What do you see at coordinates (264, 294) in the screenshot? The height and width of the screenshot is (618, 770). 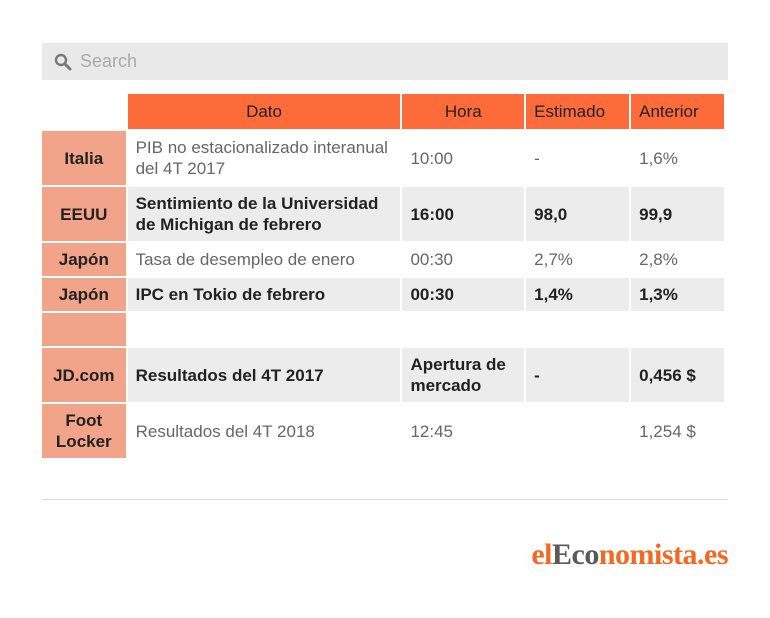 I see `dato-cell: IPC en Tokio de febrero` at bounding box center [264, 294].